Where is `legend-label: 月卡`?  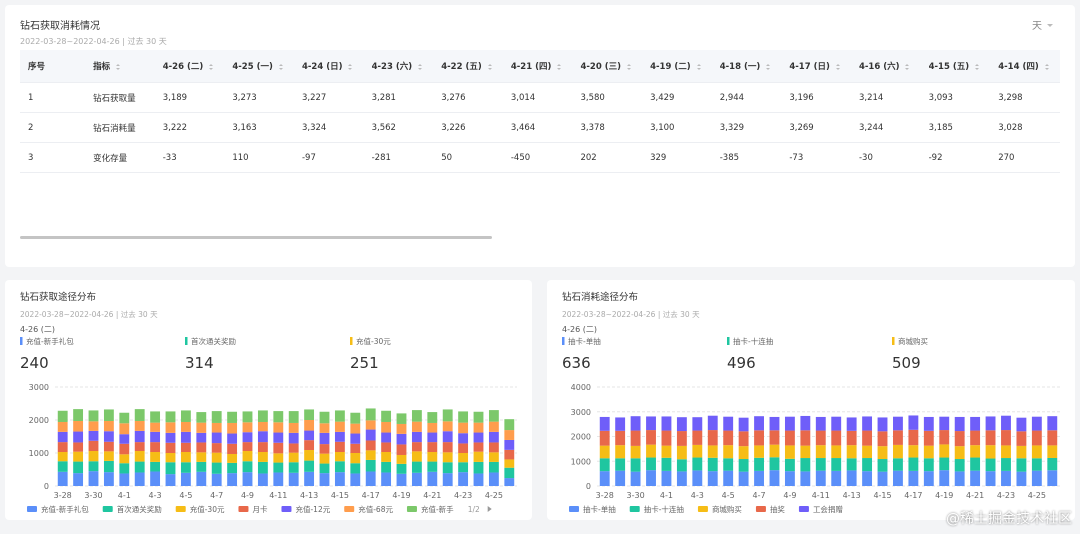 legend-label: 月卡 is located at coordinates (259, 509).